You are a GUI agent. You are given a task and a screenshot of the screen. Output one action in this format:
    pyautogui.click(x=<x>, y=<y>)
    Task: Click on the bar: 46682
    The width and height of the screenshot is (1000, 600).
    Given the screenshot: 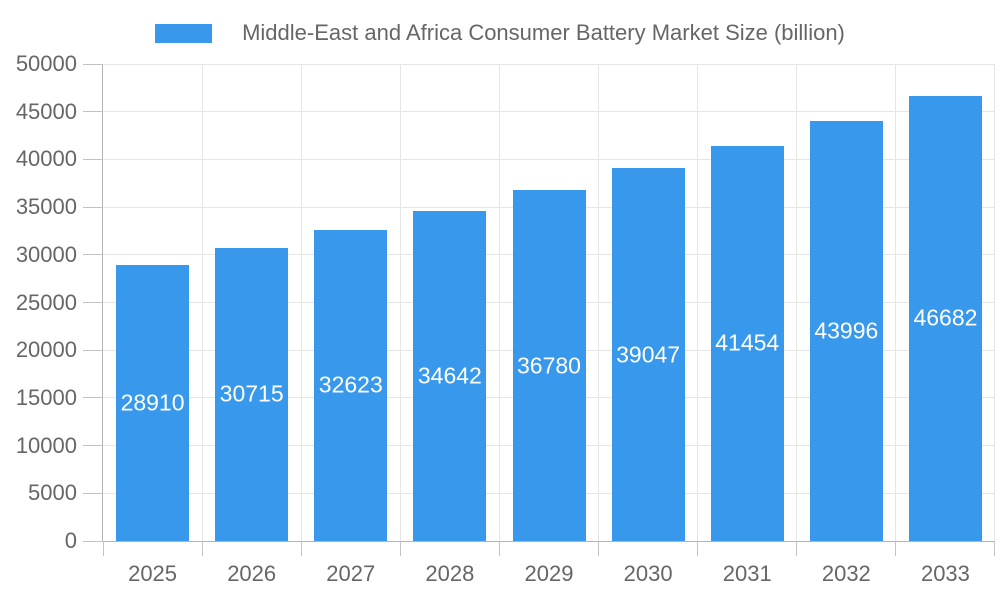 What is the action you would take?
    pyautogui.click(x=945, y=318)
    